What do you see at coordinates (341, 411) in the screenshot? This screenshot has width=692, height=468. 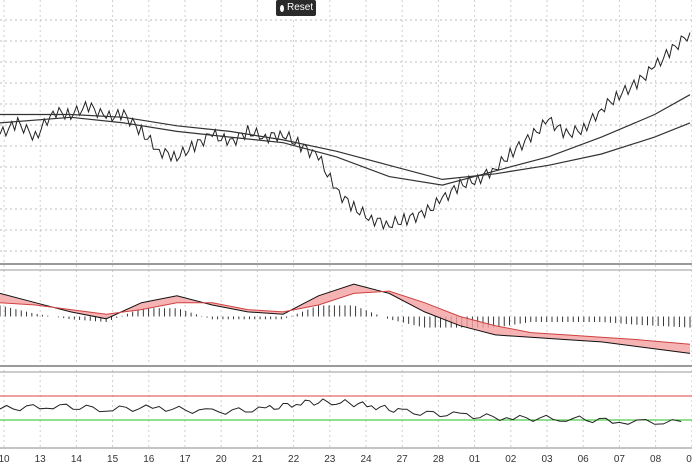 I see `oscillator-line` at bounding box center [341, 411].